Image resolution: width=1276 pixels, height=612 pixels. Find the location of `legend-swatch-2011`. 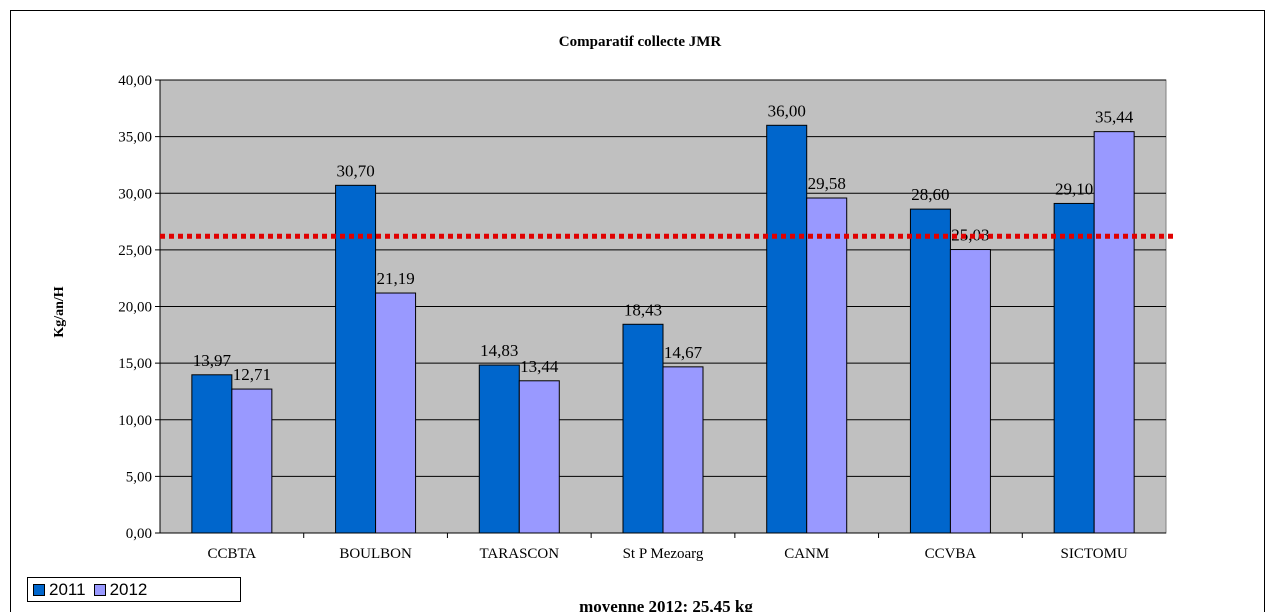

legend-swatch-2011 is located at coordinates (39, 589).